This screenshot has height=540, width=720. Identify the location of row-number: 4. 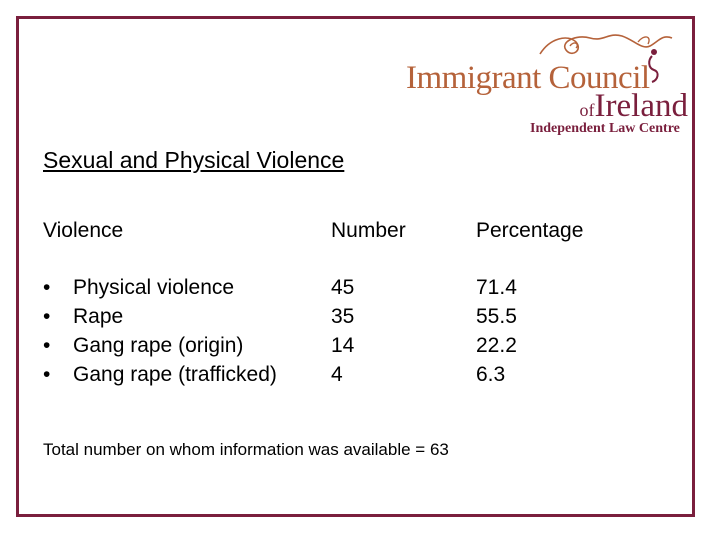
(337, 374).